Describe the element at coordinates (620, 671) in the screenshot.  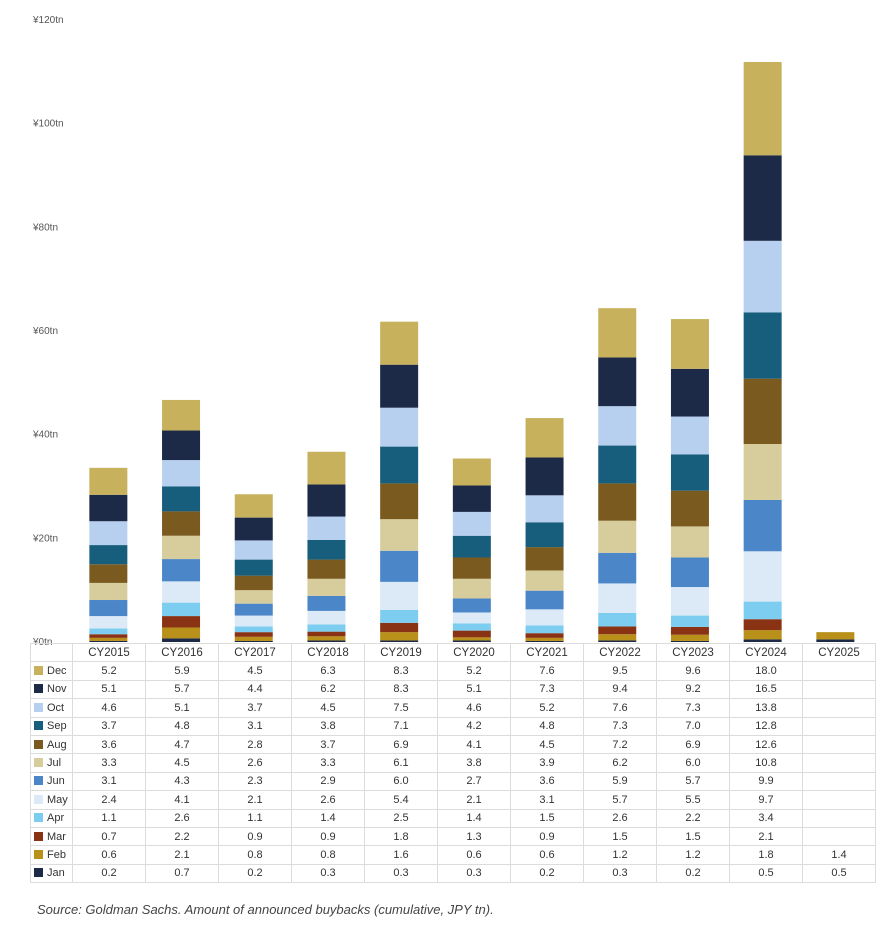
I see `data-label: 9.5` at that location.